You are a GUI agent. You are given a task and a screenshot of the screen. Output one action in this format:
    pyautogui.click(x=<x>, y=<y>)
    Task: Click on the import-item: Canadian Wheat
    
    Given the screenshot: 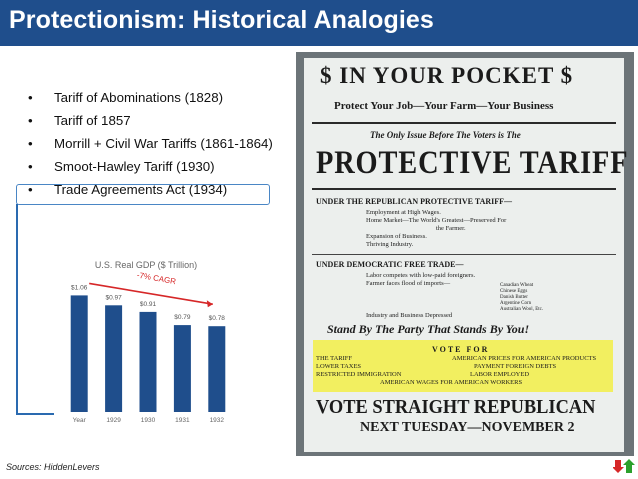 What is the action you would take?
    pyautogui.click(x=517, y=285)
    